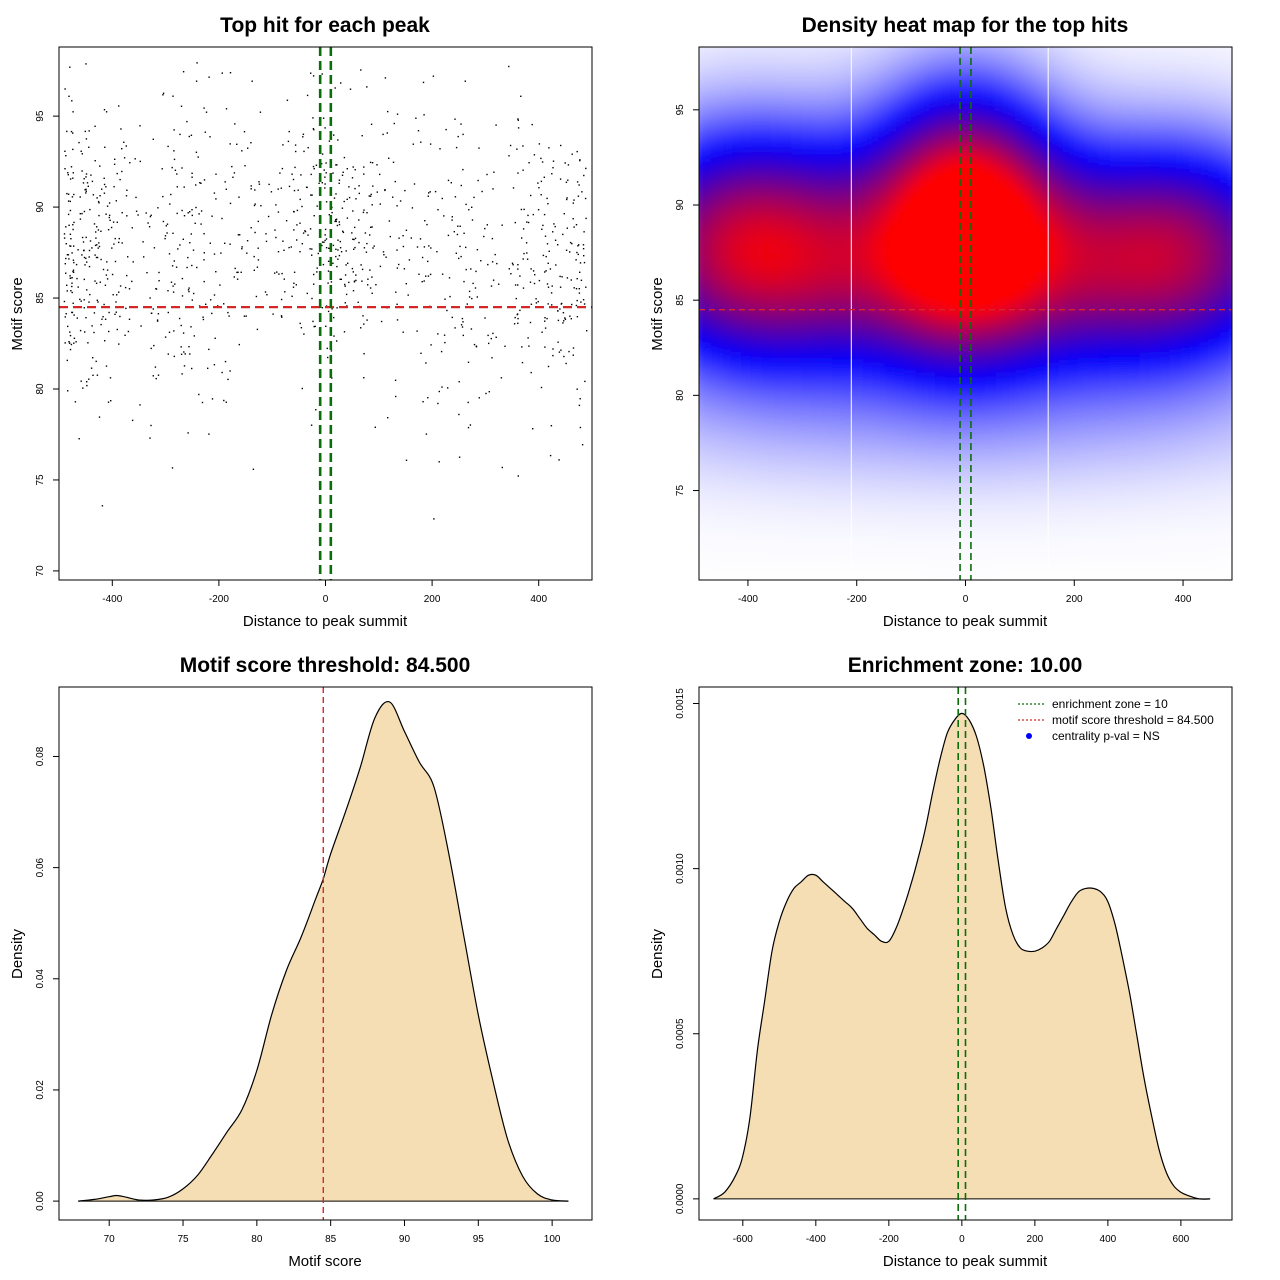 Image resolution: width=1280 pixels, height=1280 pixels. What do you see at coordinates (552, 1239) in the screenshot?
I see `score-density-x-tick-label: 100` at bounding box center [552, 1239].